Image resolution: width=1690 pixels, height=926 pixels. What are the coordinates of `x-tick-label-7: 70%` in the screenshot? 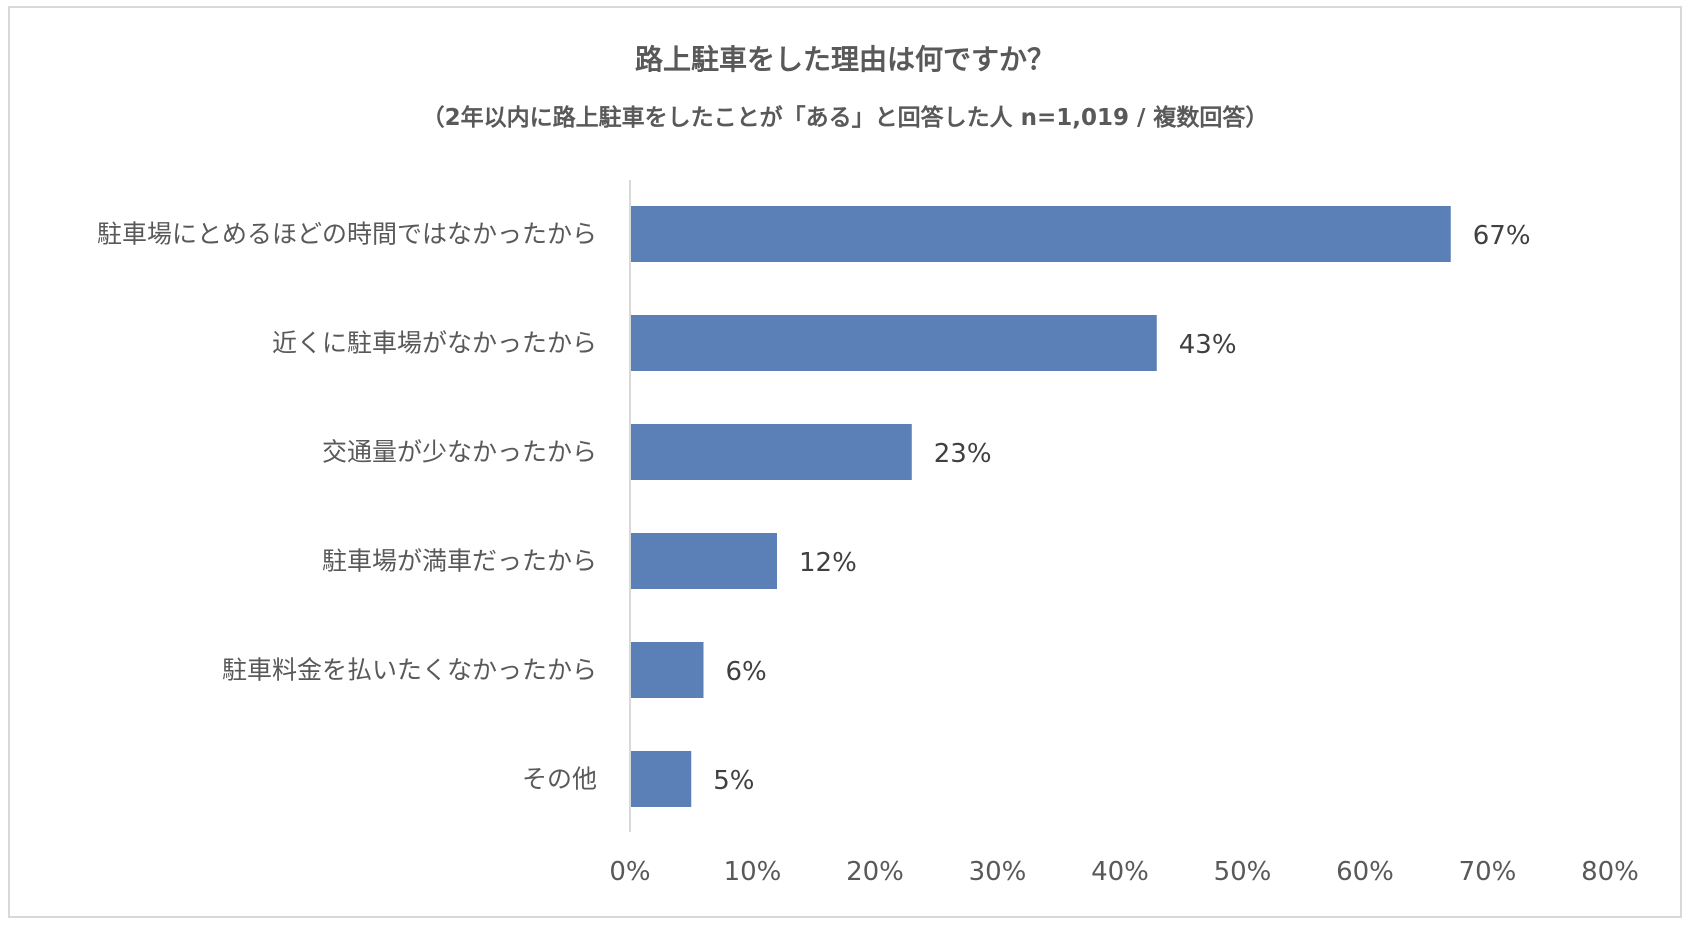 It's located at (1488, 872).